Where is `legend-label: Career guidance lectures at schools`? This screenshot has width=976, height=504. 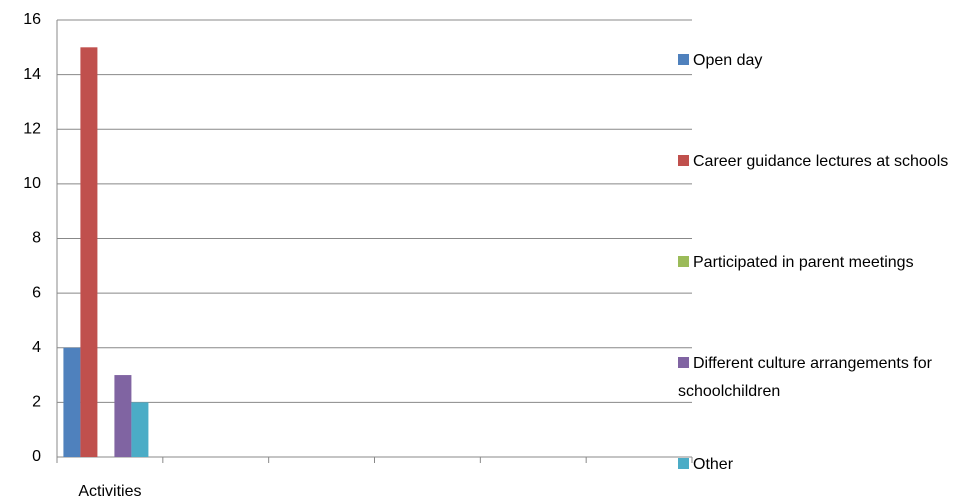 legend-label: Career guidance lectures at schools is located at coordinates (821, 161).